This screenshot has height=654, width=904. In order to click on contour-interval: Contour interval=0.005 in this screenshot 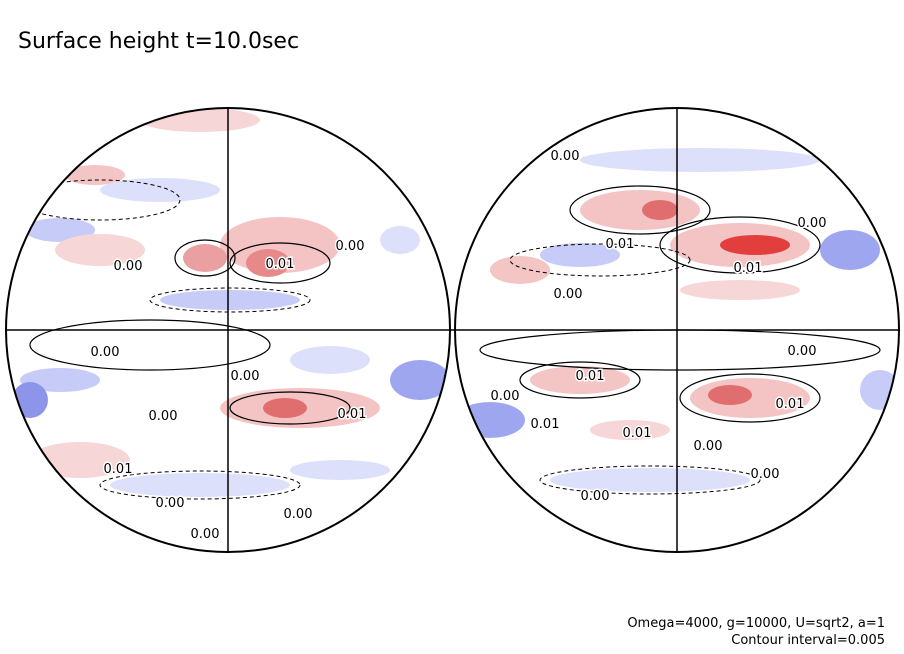, I will do `click(808, 640)`.